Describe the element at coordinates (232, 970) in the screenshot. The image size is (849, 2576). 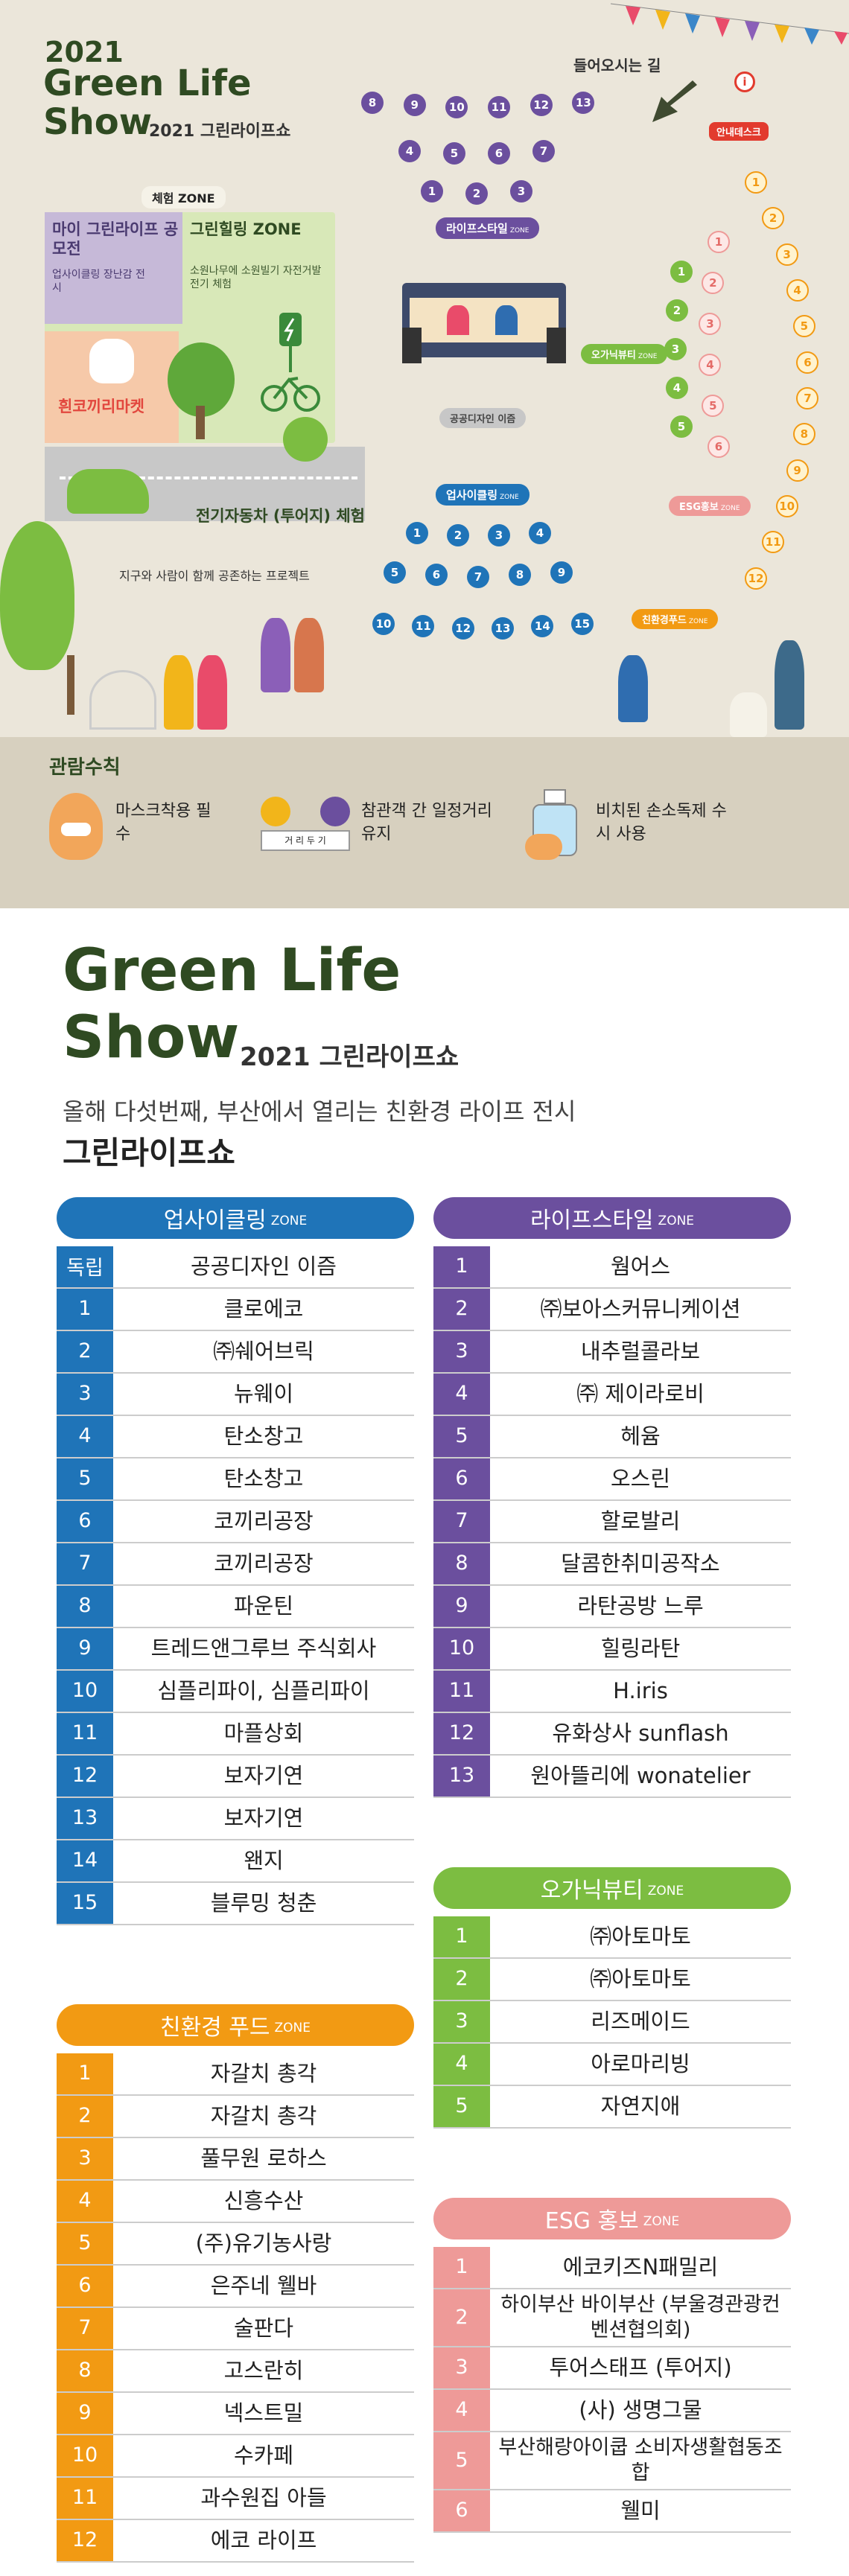
I see `info-title-line1: Green Life` at that location.